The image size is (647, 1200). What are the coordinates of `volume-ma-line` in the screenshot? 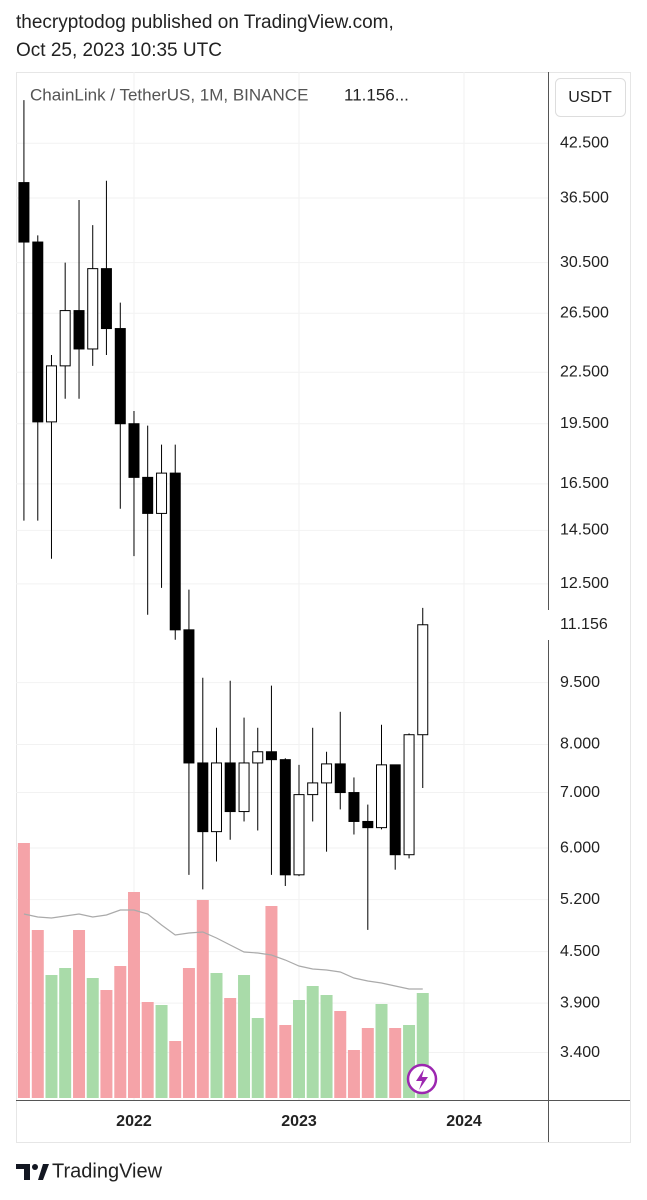 It's located at (223, 949).